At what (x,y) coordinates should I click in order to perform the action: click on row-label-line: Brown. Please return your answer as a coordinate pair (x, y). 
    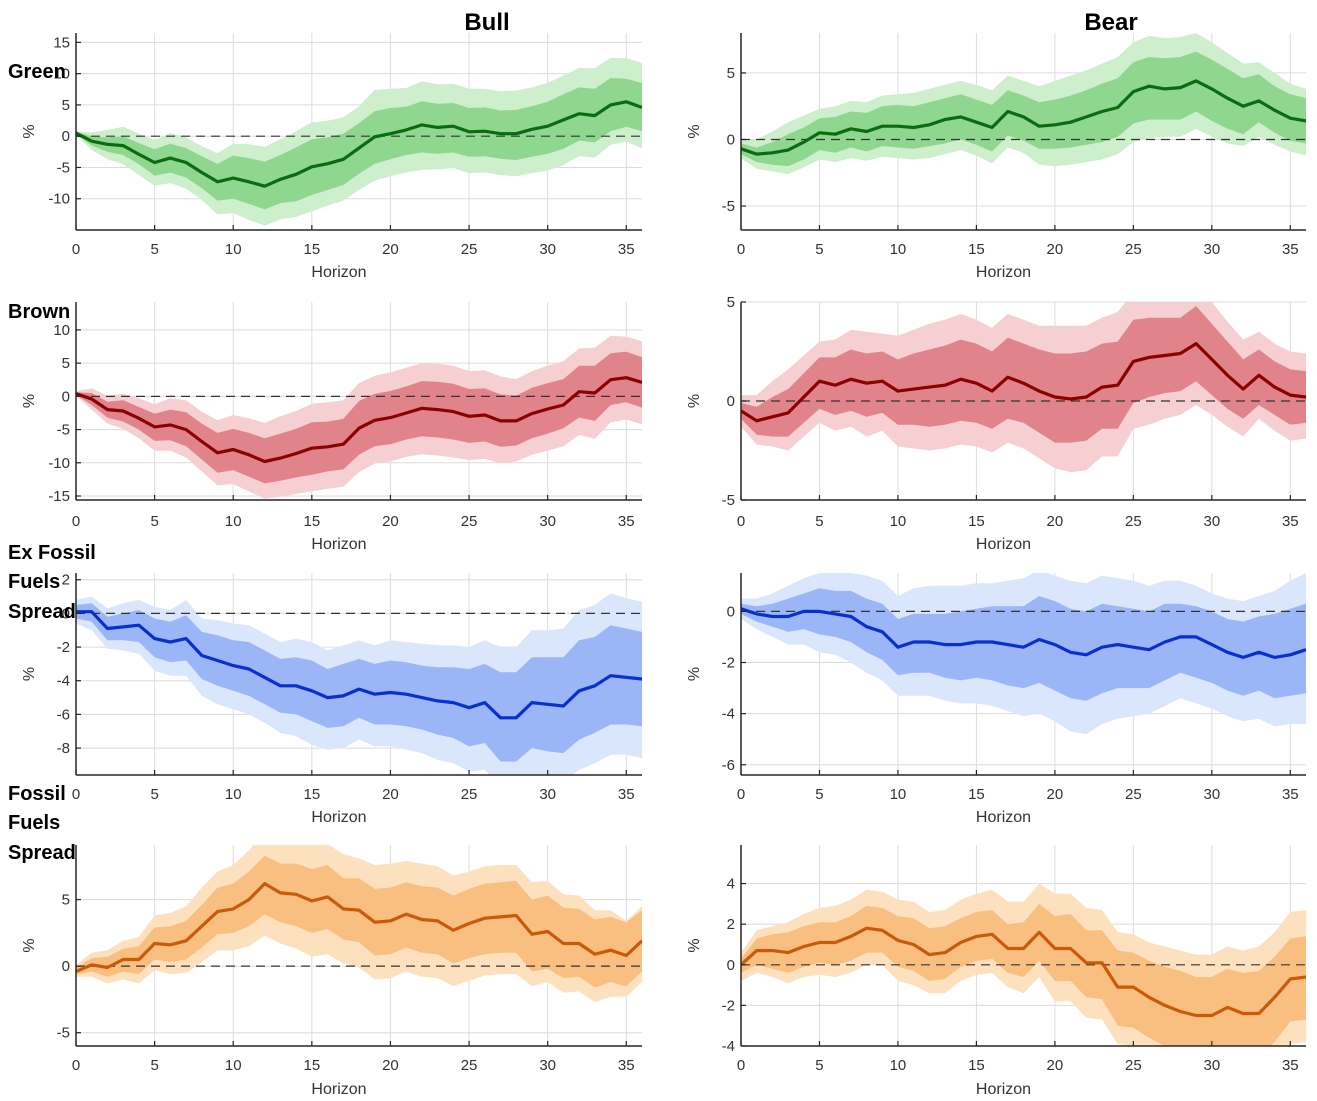
    Looking at the image, I should click on (39, 312).